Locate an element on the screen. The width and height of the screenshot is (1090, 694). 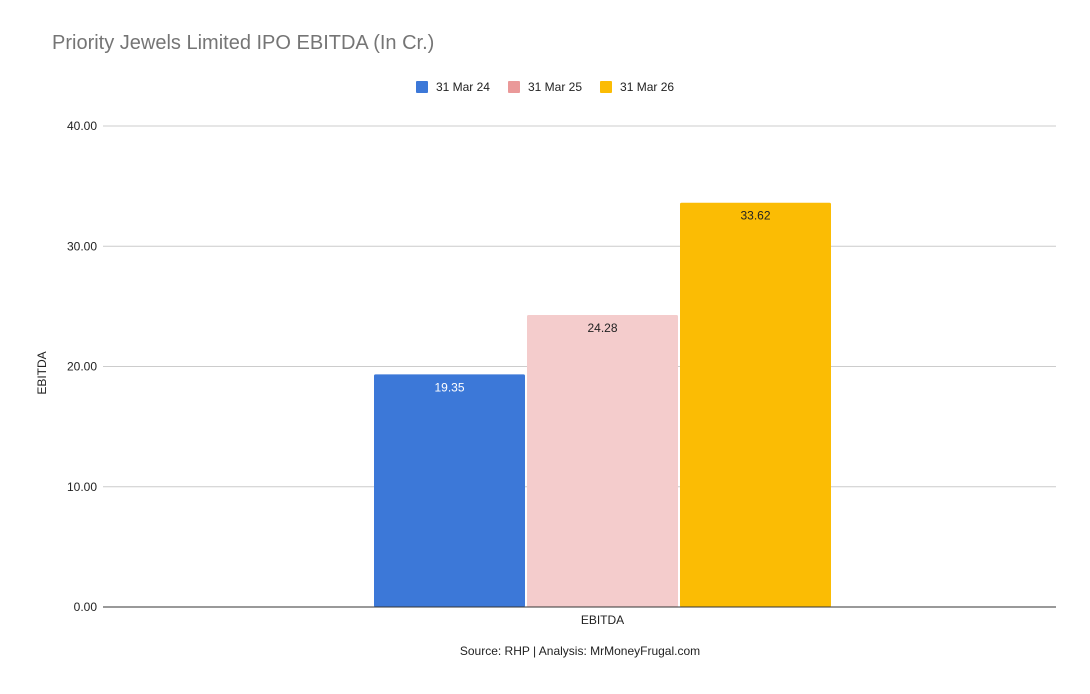
y-tick-label: 10.00 is located at coordinates (82, 487).